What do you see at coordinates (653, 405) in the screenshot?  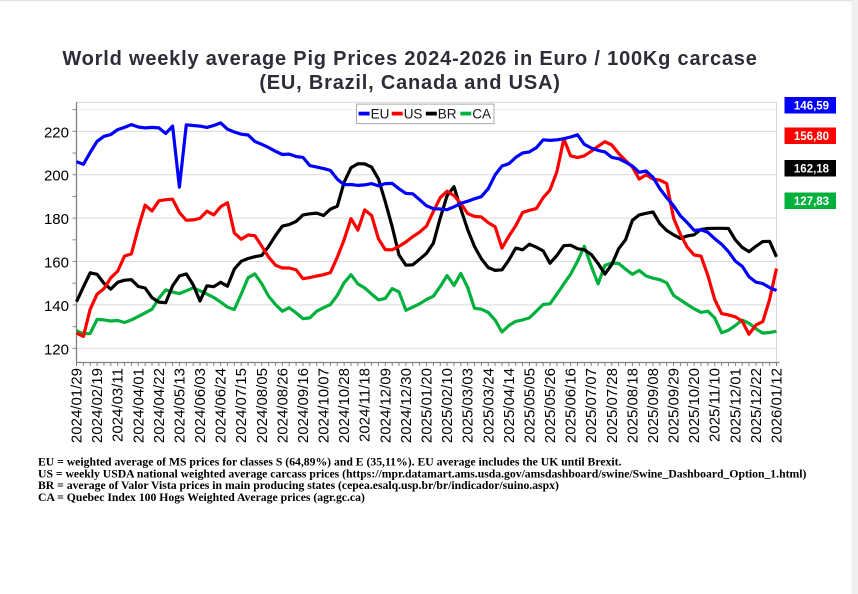 I see `svg-text: 2025/09/08` at bounding box center [653, 405].